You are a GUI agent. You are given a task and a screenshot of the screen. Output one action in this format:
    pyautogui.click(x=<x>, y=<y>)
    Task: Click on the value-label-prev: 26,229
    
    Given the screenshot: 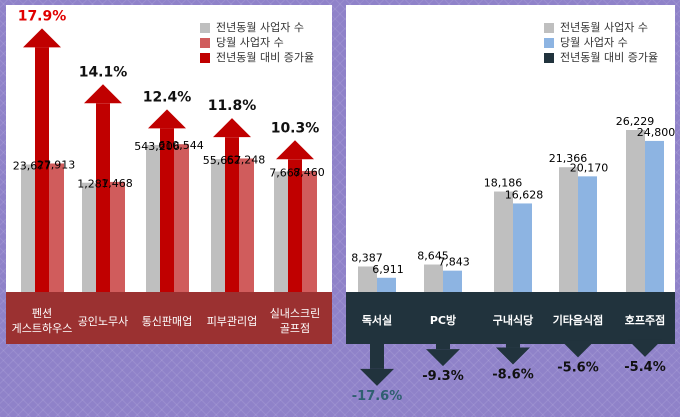 What is the action you would take?
    pyautogui.click(x=635, y=121)
    